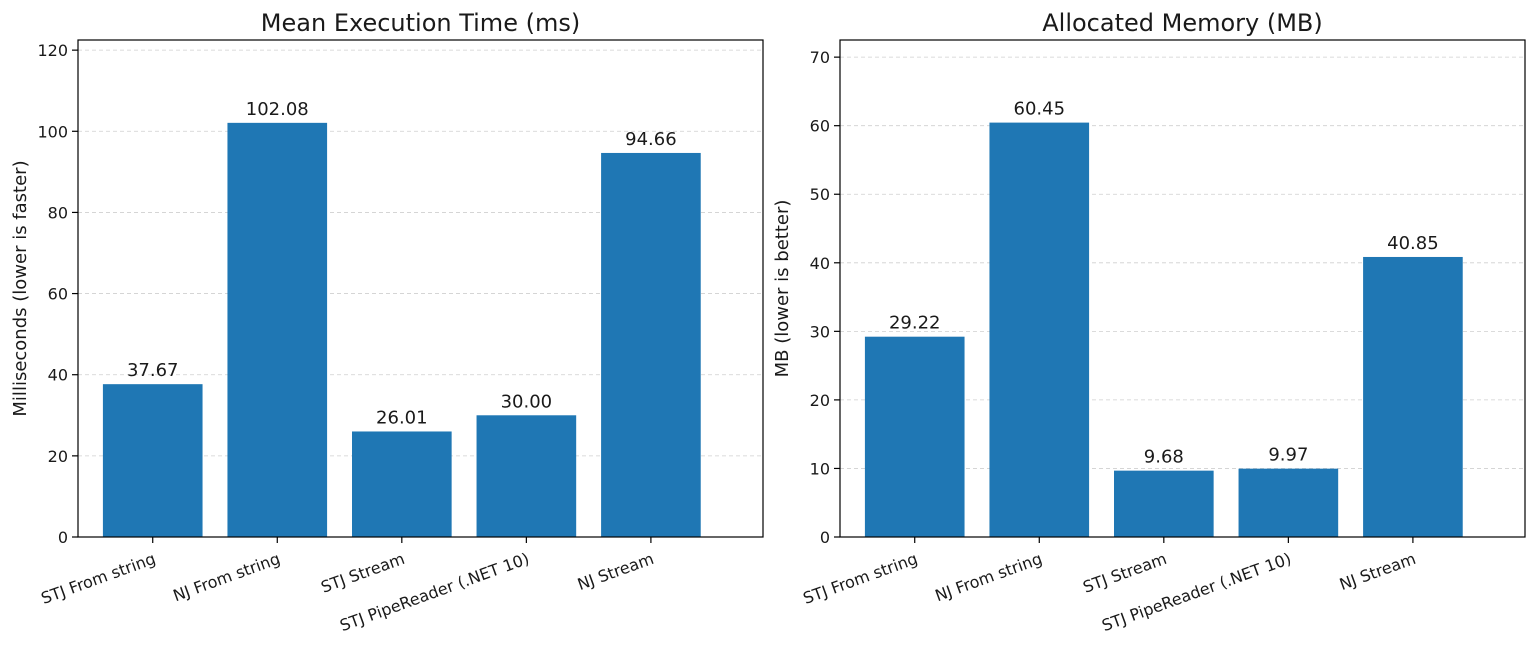 This screenshot has width=1536, height=652. Describe the element at coordinates (820, 331) in the screenshot. I see `y-tick-label: 30` at that location.